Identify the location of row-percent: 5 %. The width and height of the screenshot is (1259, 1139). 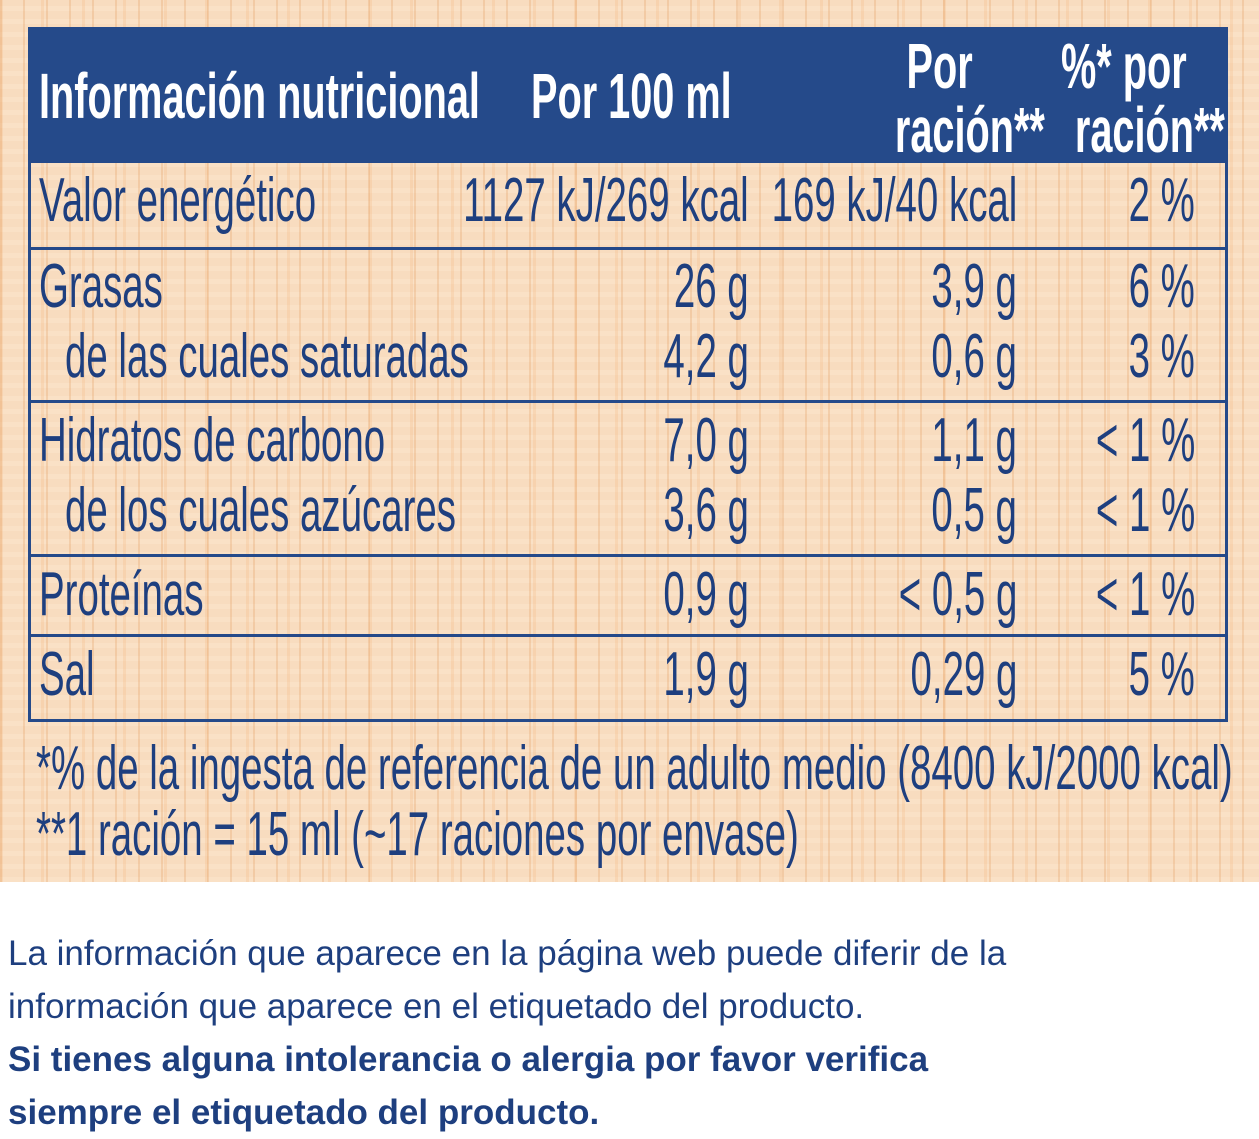
(1161, 674).